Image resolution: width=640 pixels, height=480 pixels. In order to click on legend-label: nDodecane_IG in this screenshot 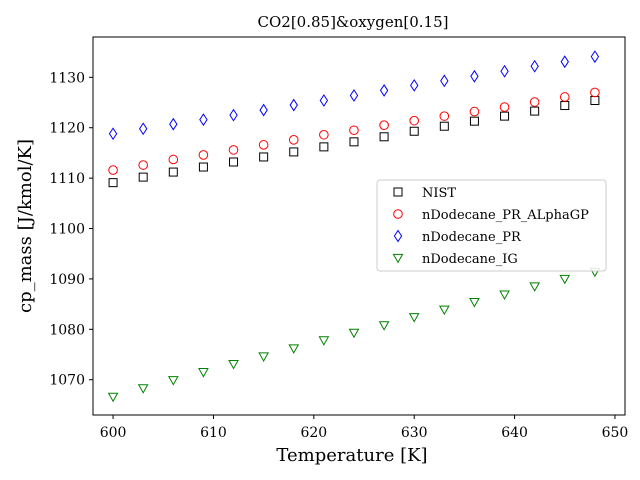, I will do `click(470, 259)`.